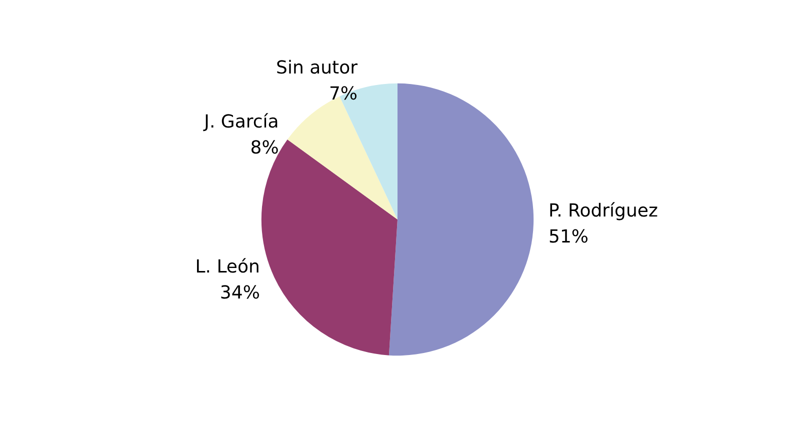 This screenshot has height=439, width=795. What do you see at coordinates (227, 267) in the screenshot?
I see `slice-label: L. León` at bounding box center [227, 267].